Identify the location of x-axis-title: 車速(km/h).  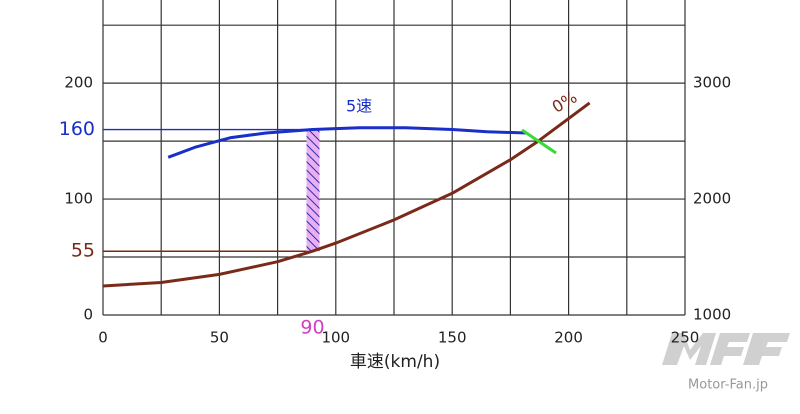
(395, 362).